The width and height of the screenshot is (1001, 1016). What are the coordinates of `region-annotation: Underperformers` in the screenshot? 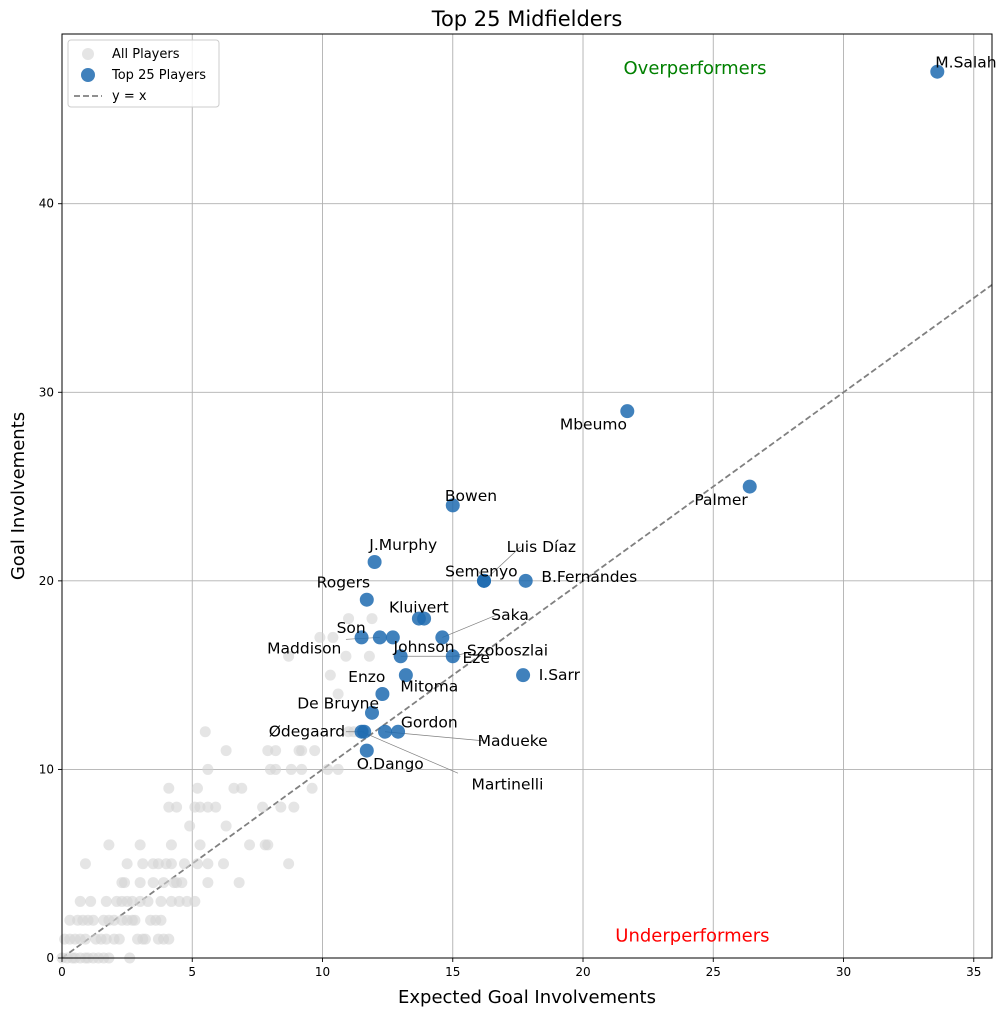 It's located at (692, 935).